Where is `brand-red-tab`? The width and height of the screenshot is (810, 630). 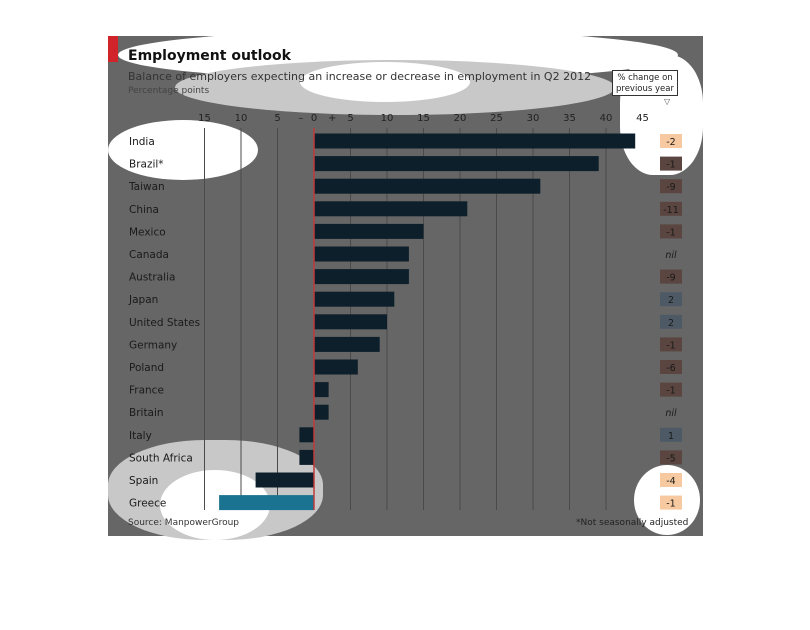
brand-red-tab is located at coordinates (113, 49).